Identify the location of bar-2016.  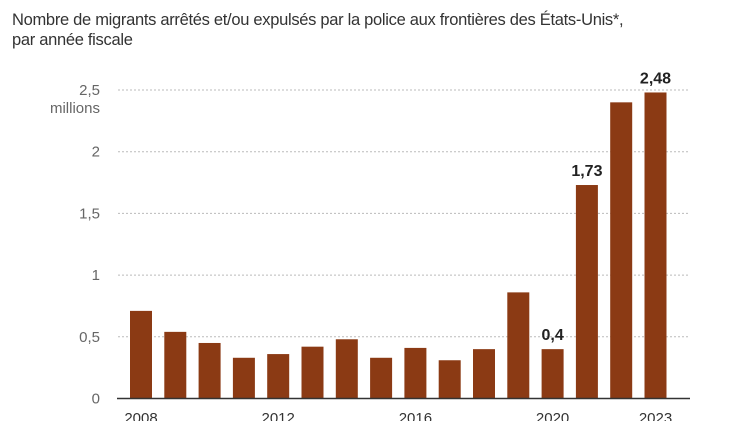
(415, 373).